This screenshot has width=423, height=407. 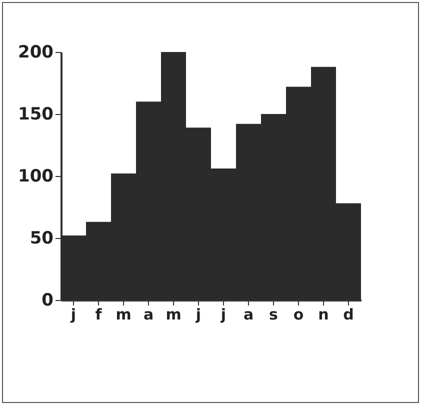 I want to click on y-tick-label: 200, so click(x=36, y=52).